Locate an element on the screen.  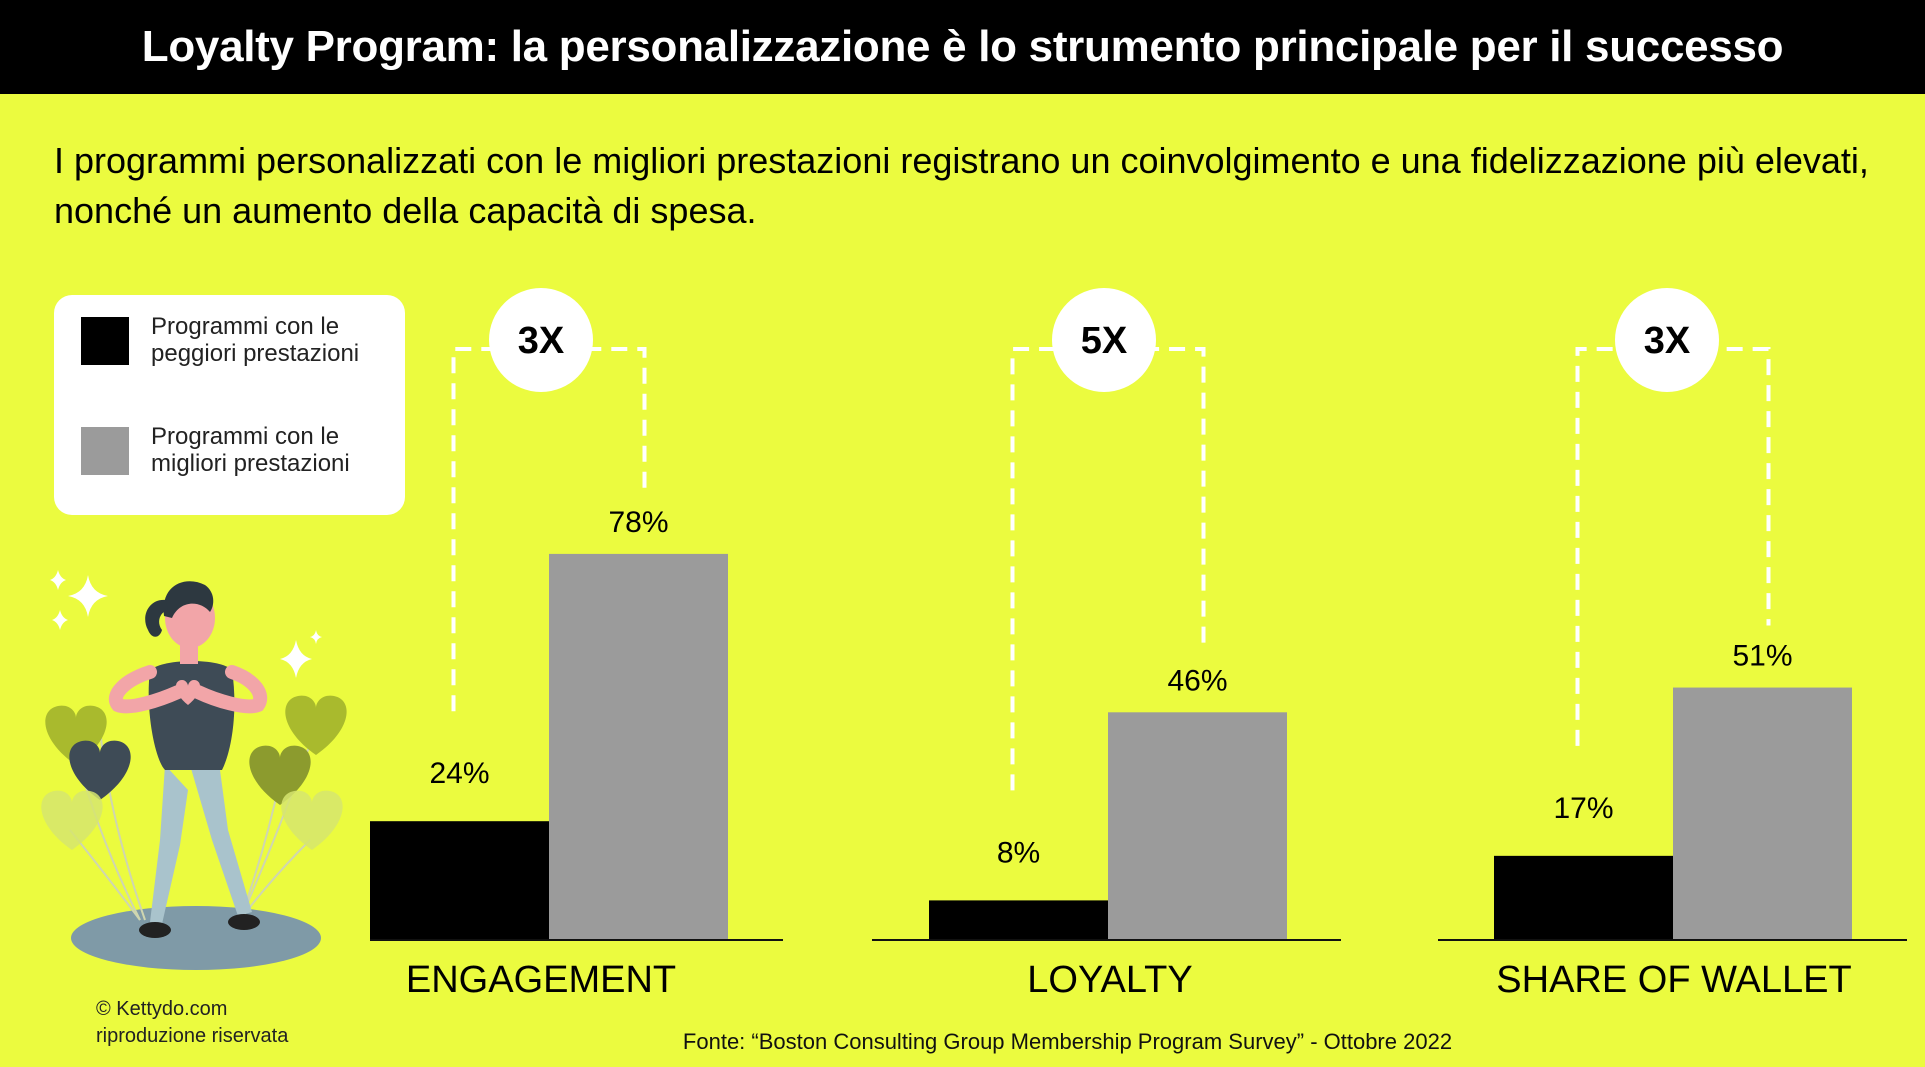
multiplier-label-1: 5X is located at coordinates (1104, 341).